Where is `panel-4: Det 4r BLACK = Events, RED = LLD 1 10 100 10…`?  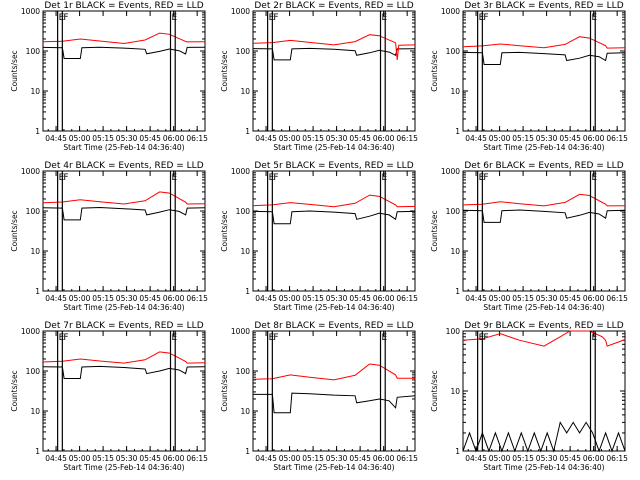
panel-4: Det 4r BLACK = Events, RED = LLD 1 10 100 10… is located at coordinates (109, 236).